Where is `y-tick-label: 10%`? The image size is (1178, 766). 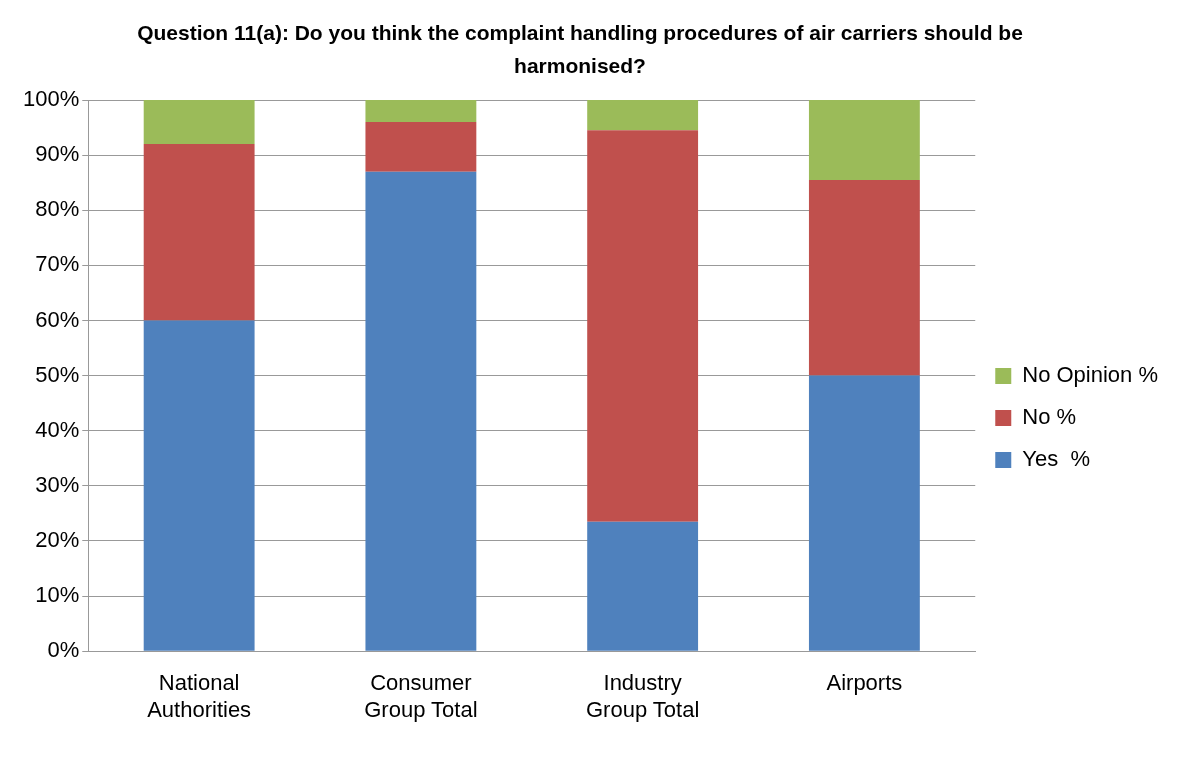 y-tick-label: 10% is located at coordinates (57, 595).